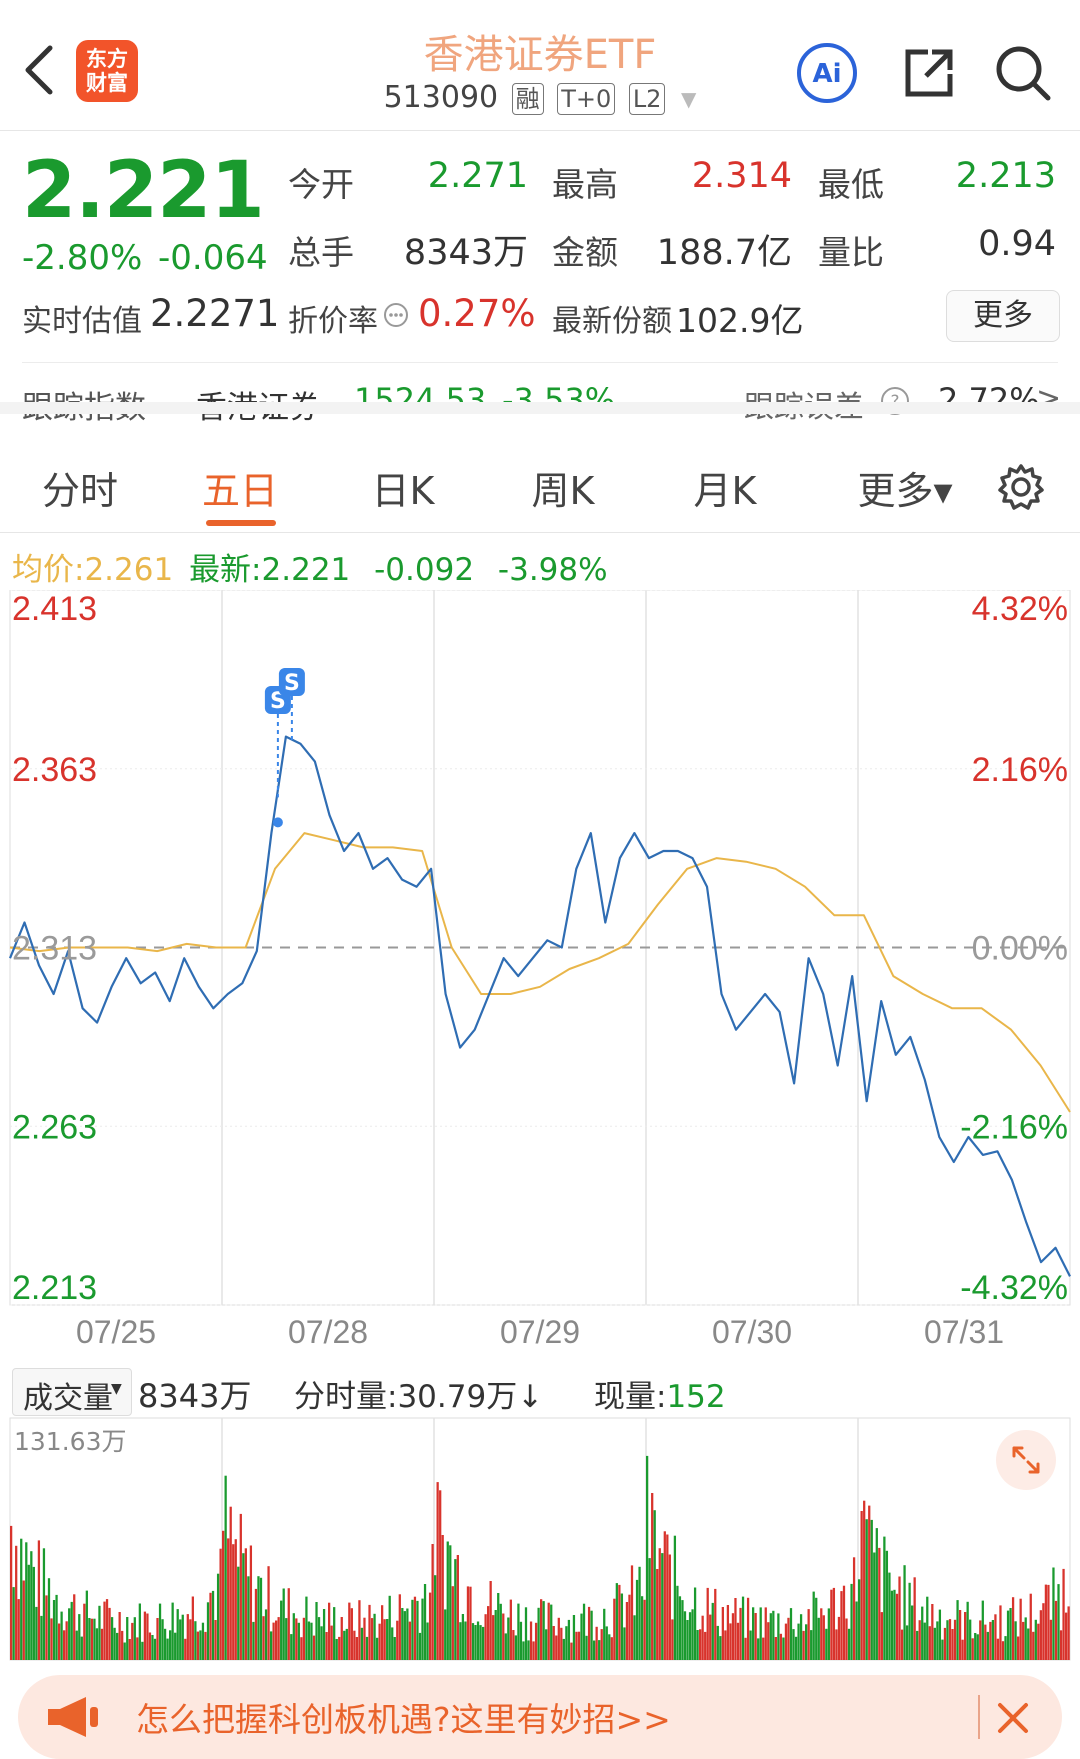 This screenshot has height=1759, width=1080. I want to click on info-dots-icon, so click(396, 315).